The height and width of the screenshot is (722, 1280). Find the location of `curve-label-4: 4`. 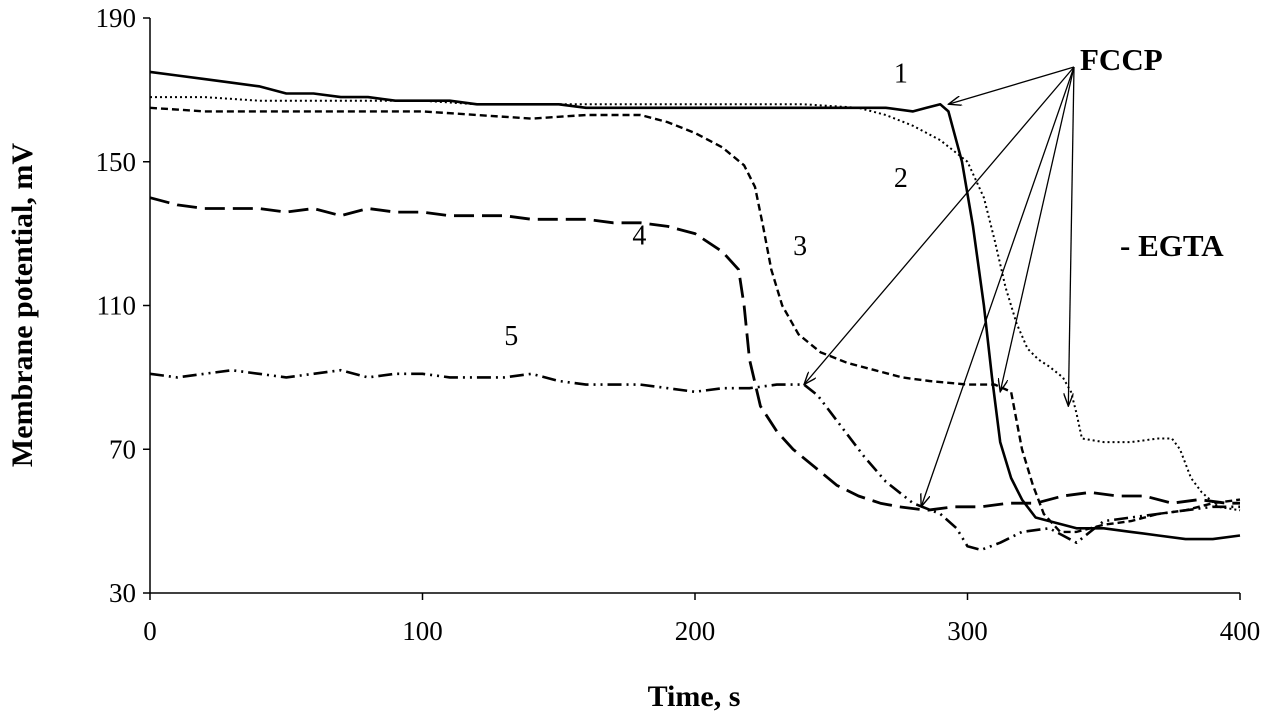

curve-label-4: 4 is located at coordinates (639, 235).